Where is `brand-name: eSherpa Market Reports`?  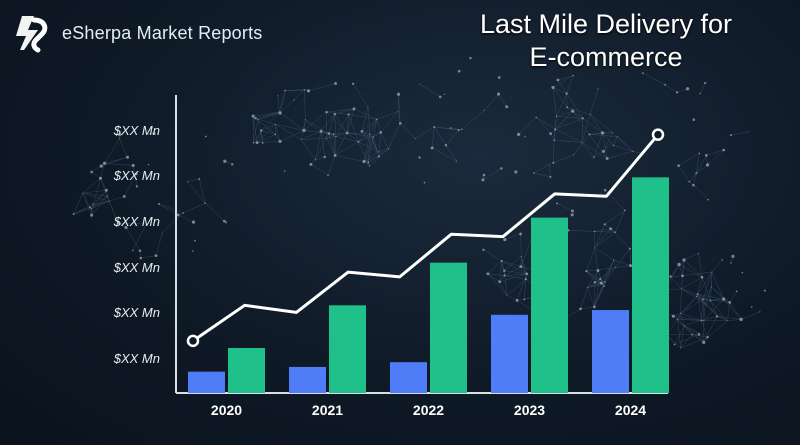 brand-name: eSherpa Market Reports is located at coordinates (162, 32).